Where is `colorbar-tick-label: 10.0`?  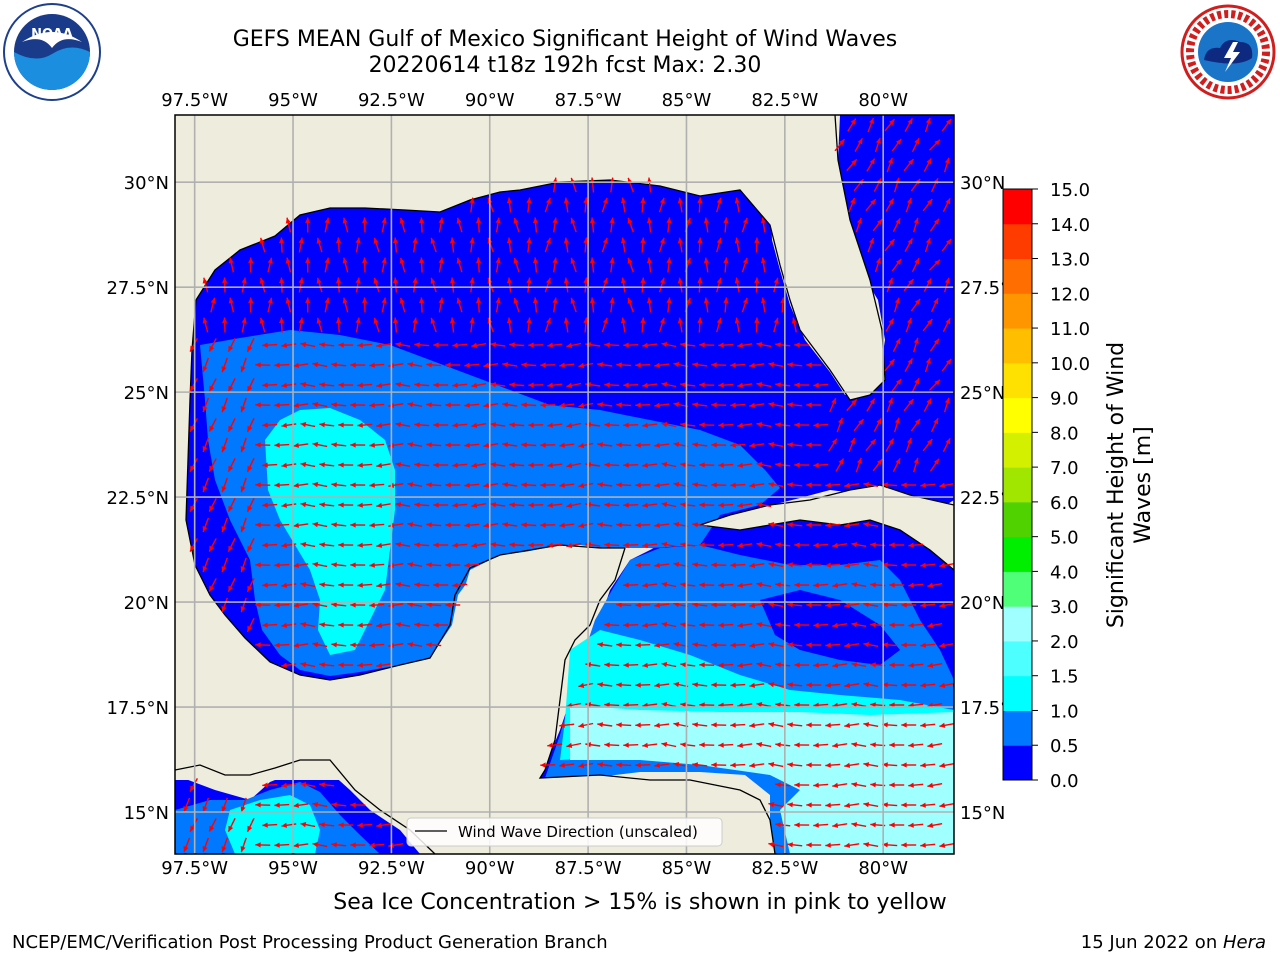
colorbar-tick-label: 10.0 is located at coordinates (1070, 364).